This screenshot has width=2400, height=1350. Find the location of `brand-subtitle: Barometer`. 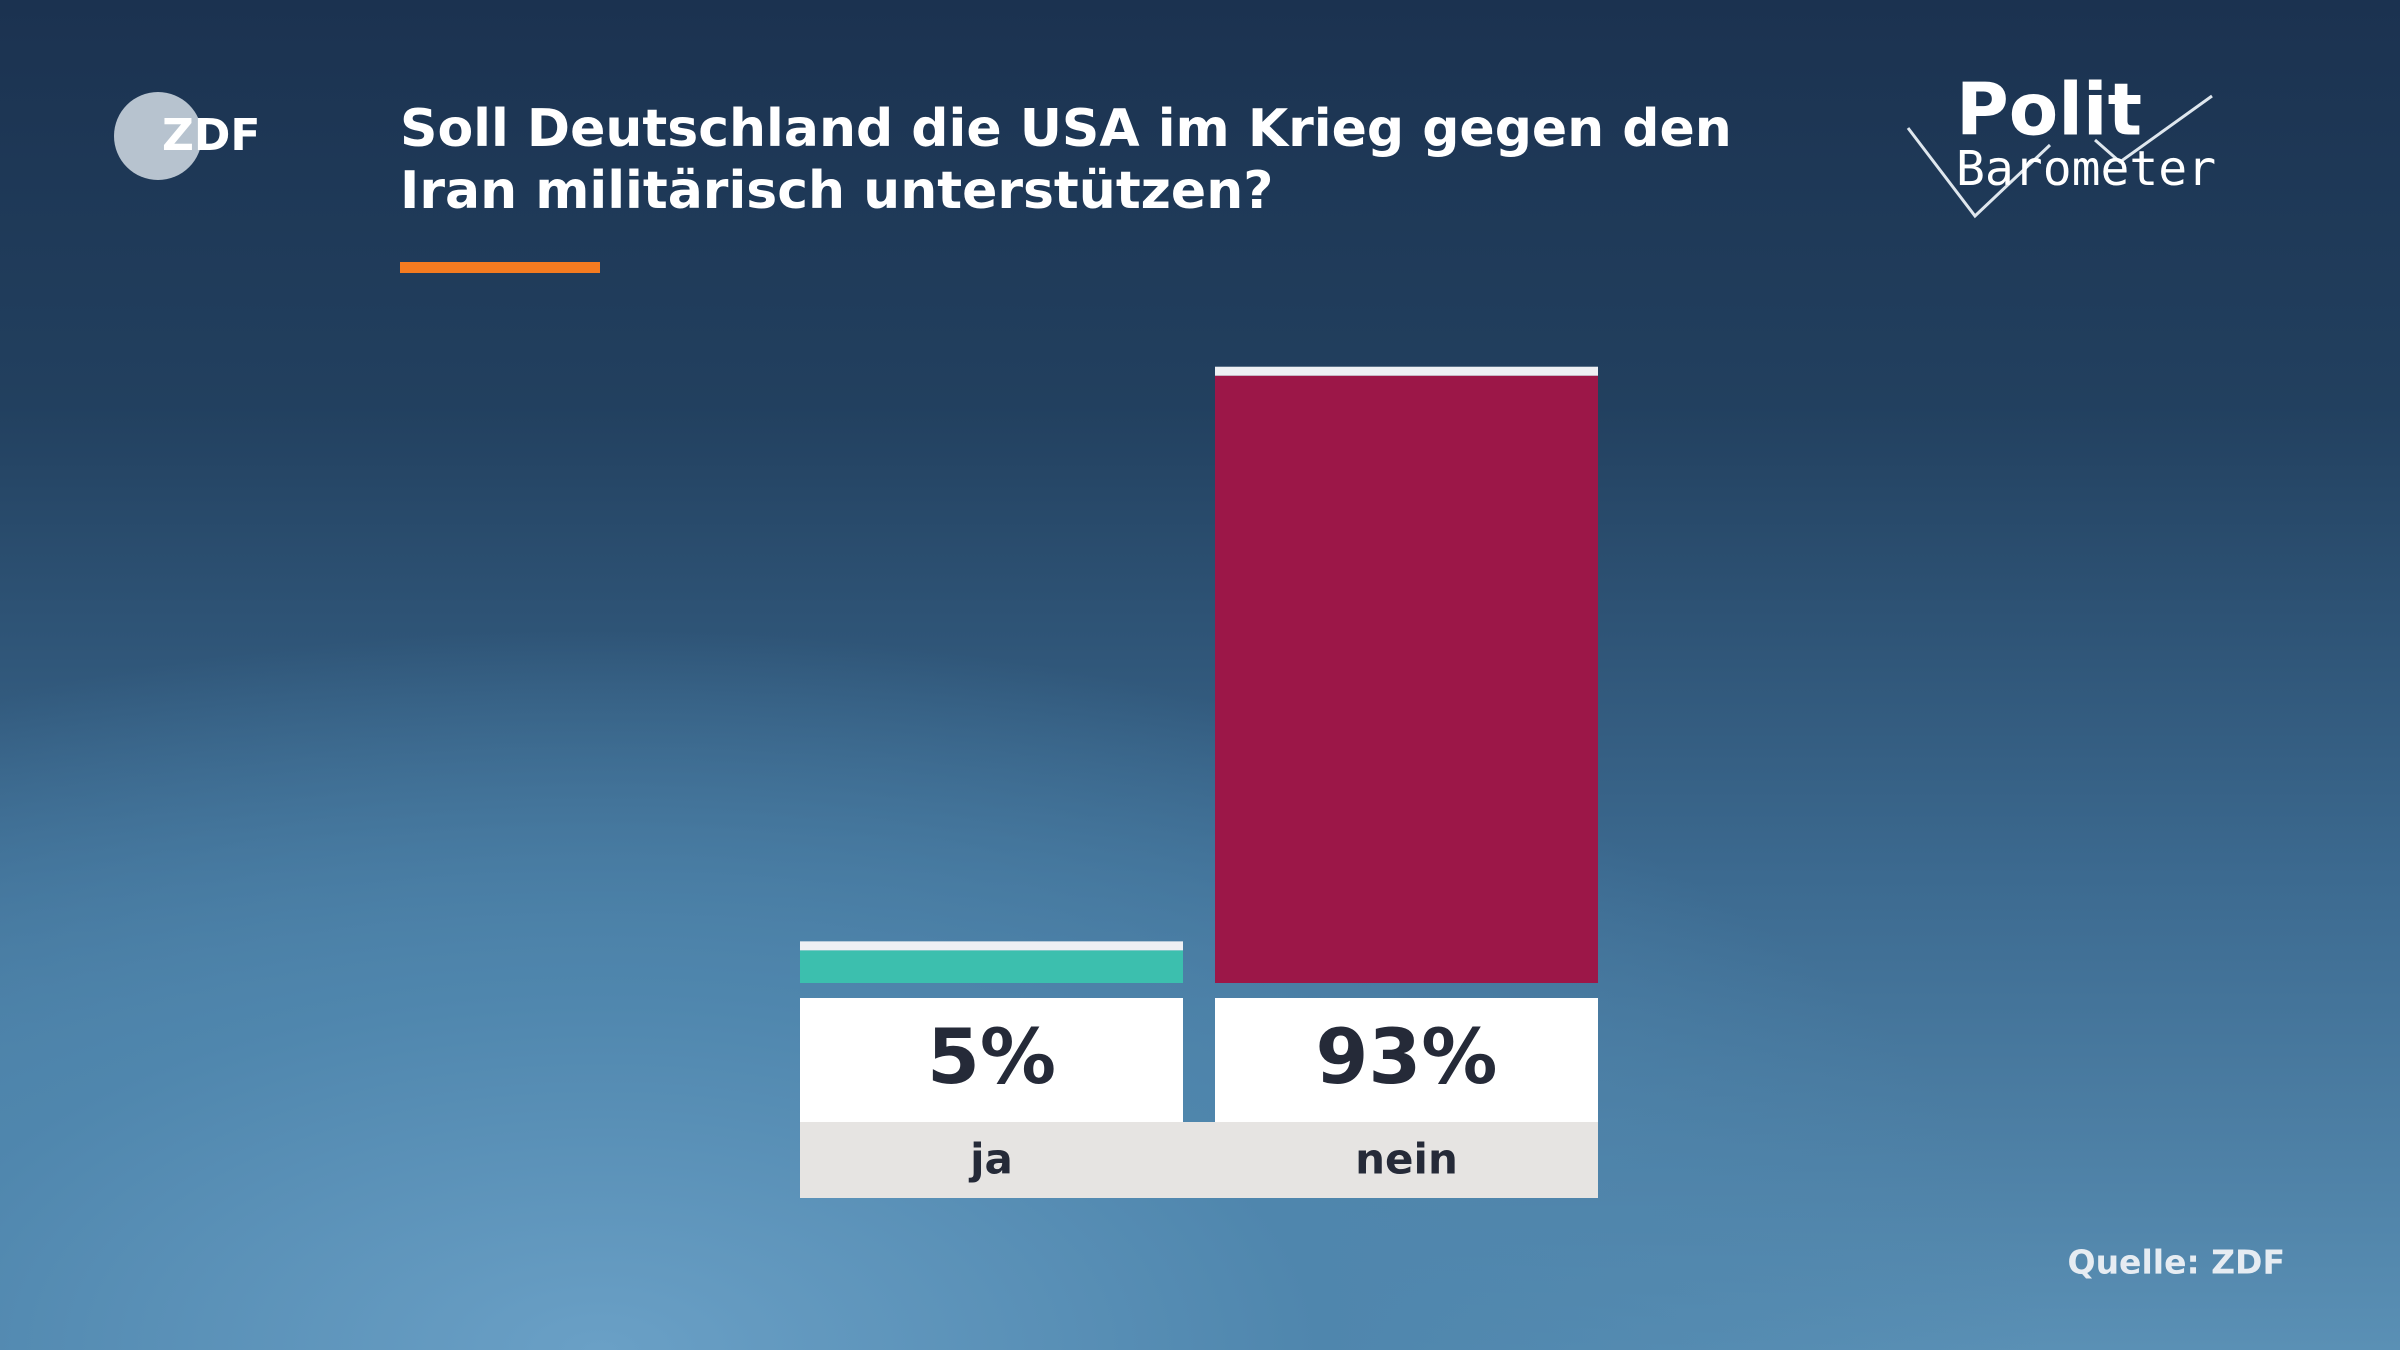

brand-subtitle: Barometer is located at coordinates (2086, 169).